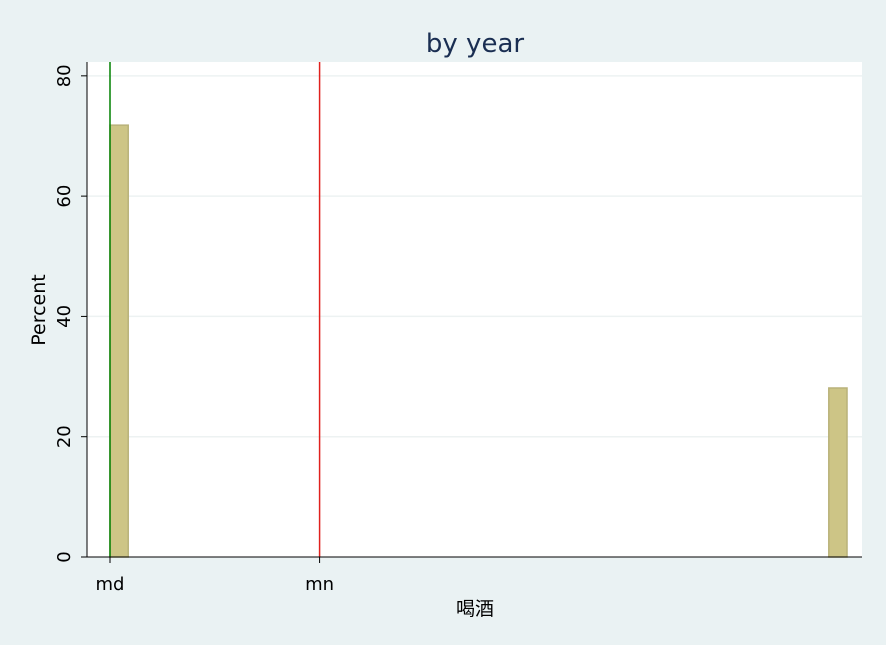 This screenshot has height=645, width=886. I want to click on y-tick-label-0: 0, so click(64, 556).